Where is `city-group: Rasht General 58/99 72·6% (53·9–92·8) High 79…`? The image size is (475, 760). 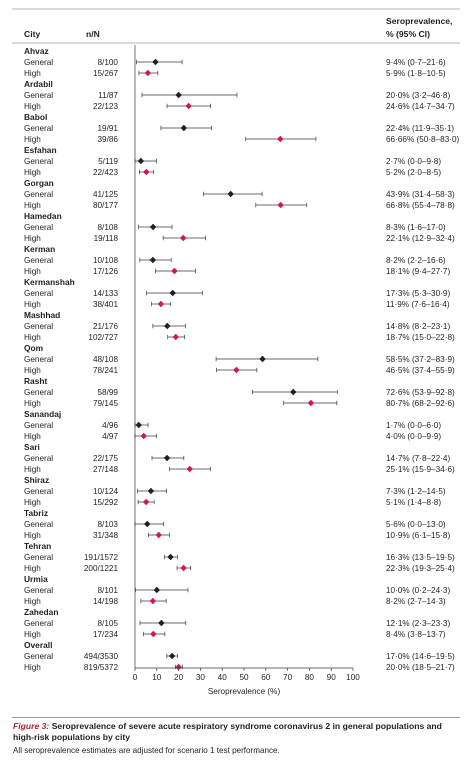 city-group: Rasht General 58/99 72·6% (53·9–92·8) High 79… is located at coordinates (239, 392).